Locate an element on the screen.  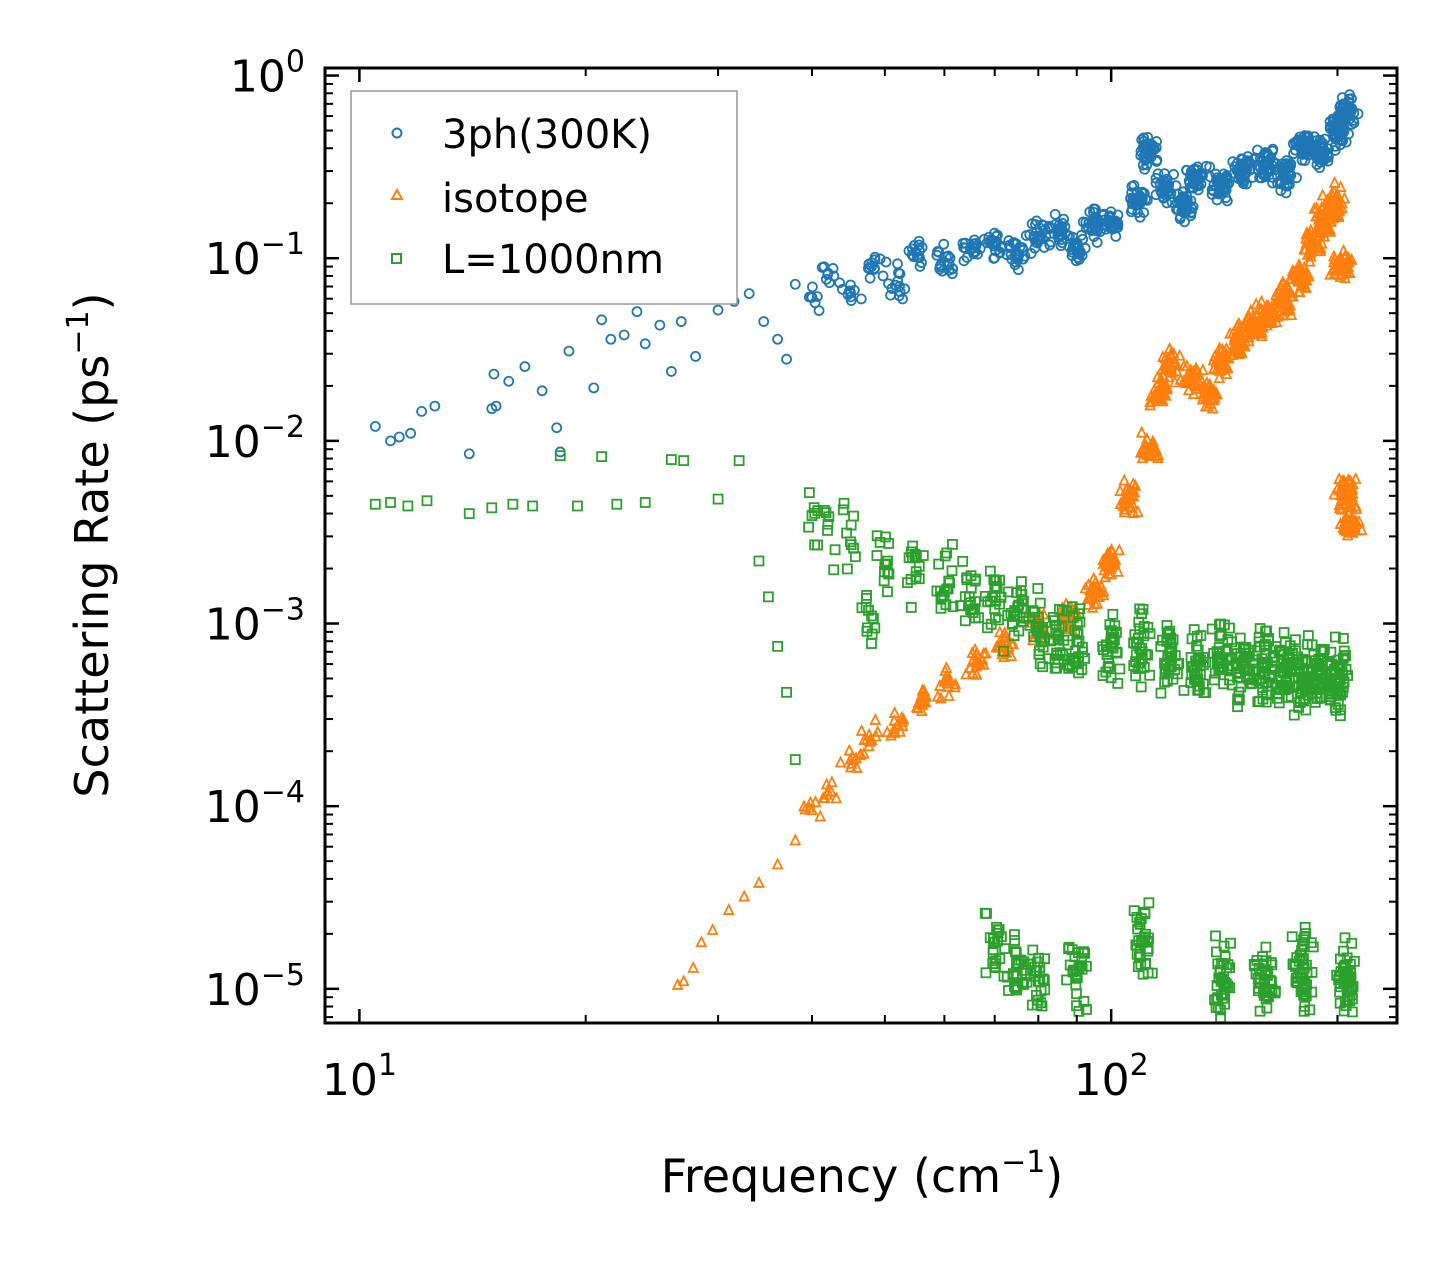
y-tick-label: 10⁻³ is located at coordinates (255, 622).